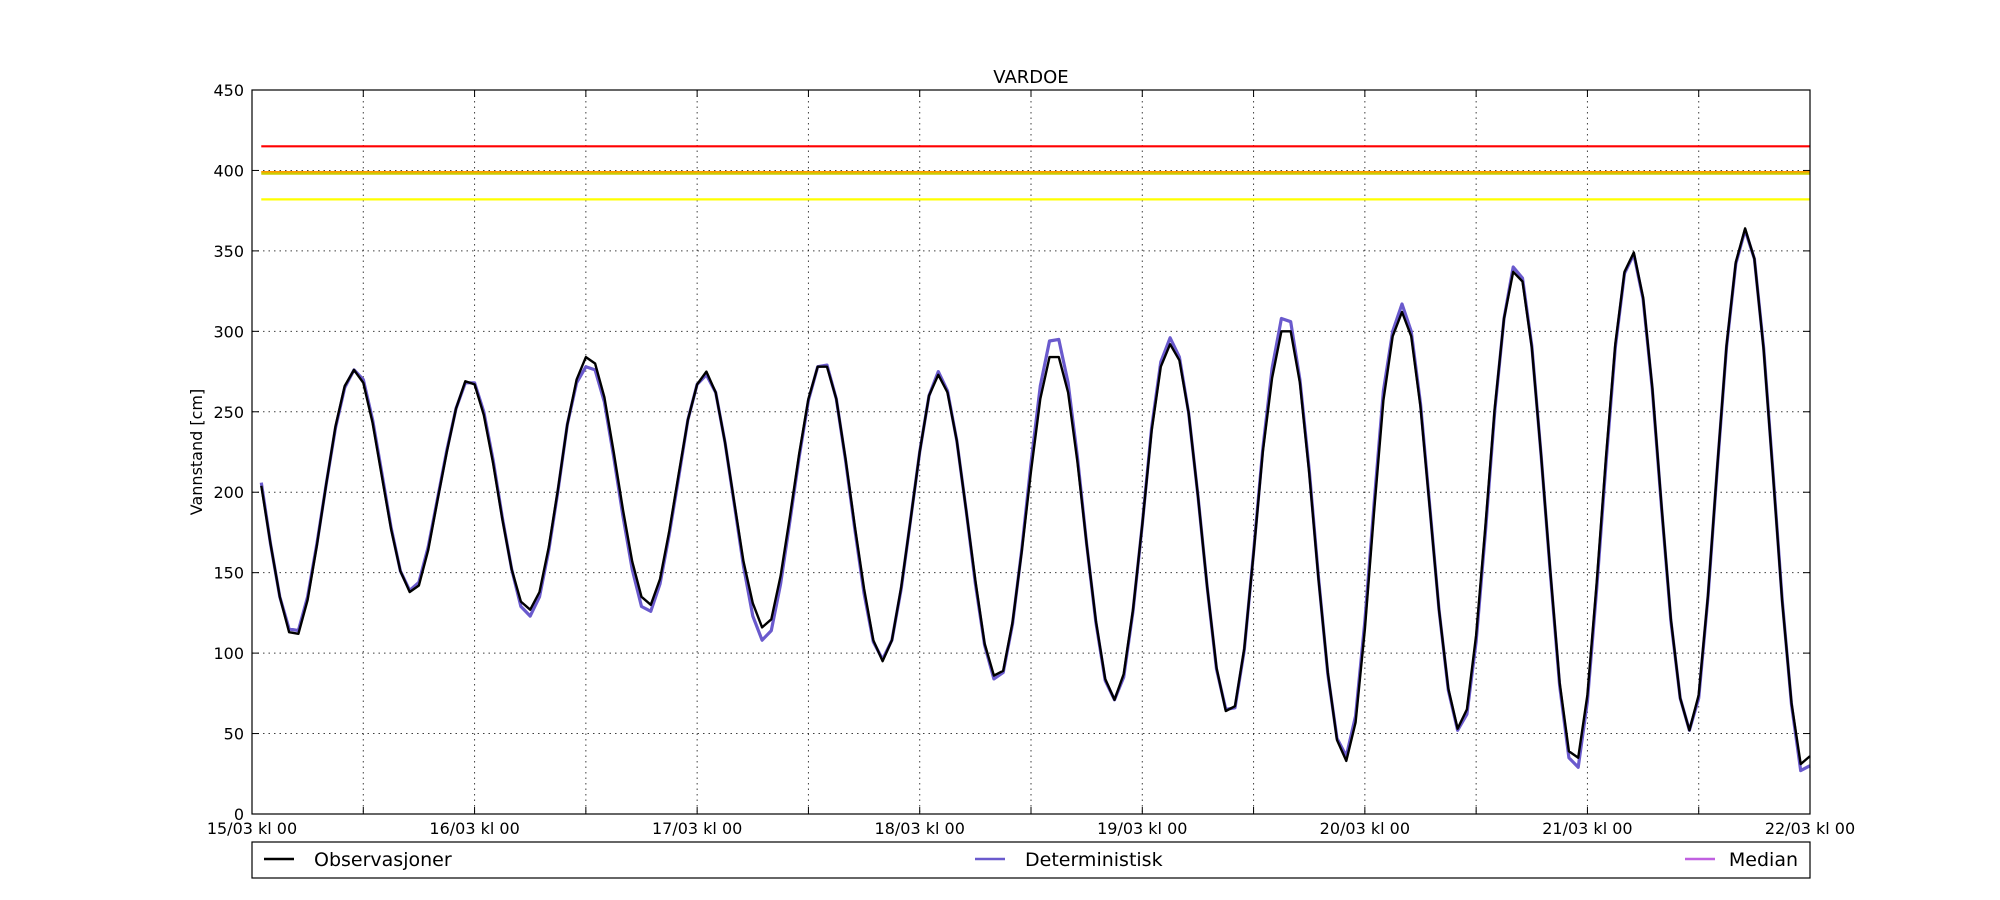  I want to click on legend-label: Median, so click(1763, 860).